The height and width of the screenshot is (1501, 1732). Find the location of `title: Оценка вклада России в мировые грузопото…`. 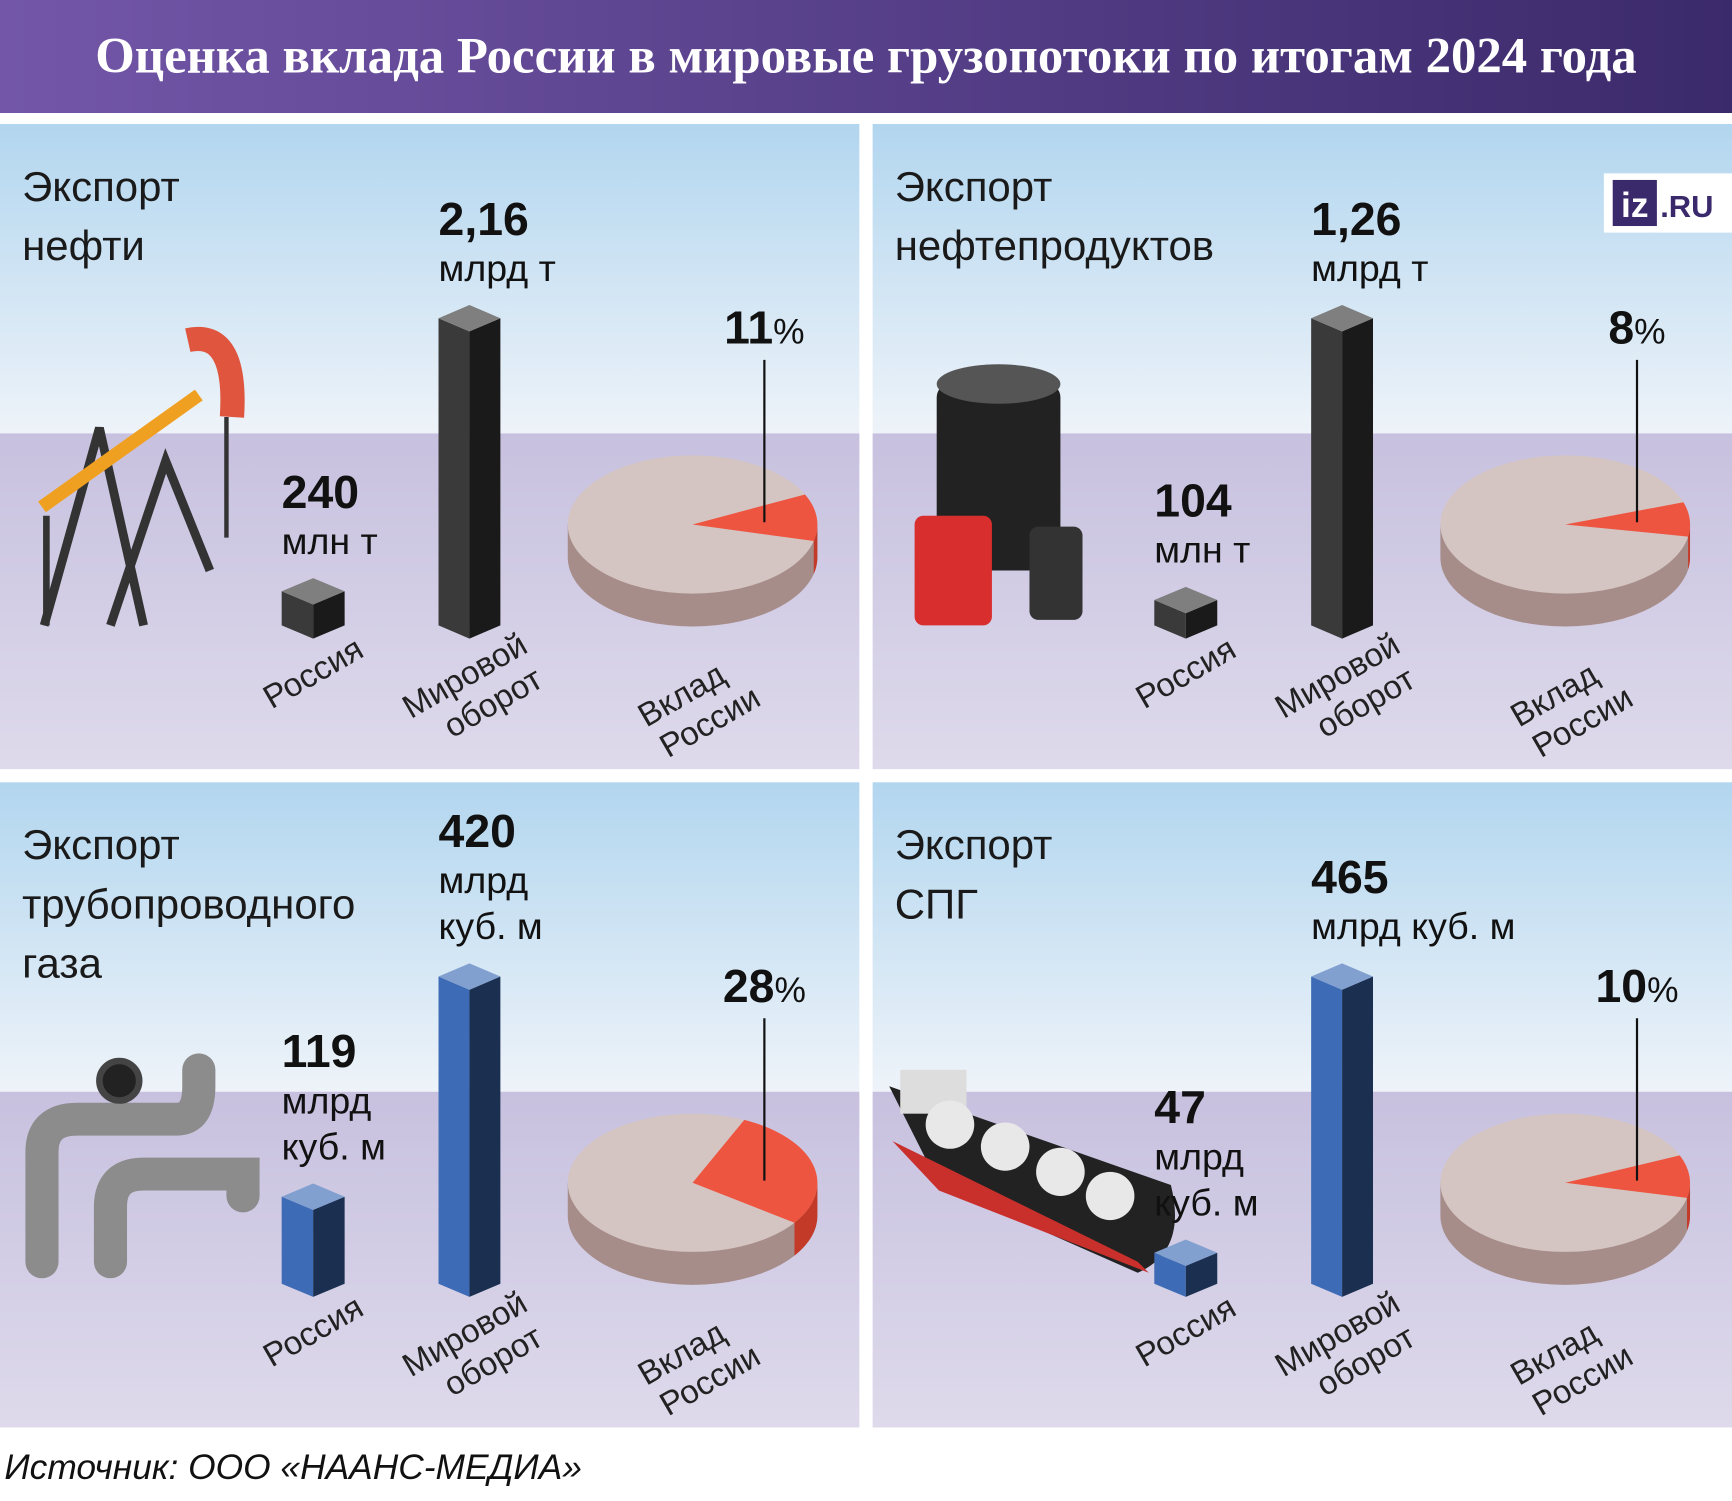

title: Оценка вклада России в мировые грузопото… is located at coordinates (865, 56).